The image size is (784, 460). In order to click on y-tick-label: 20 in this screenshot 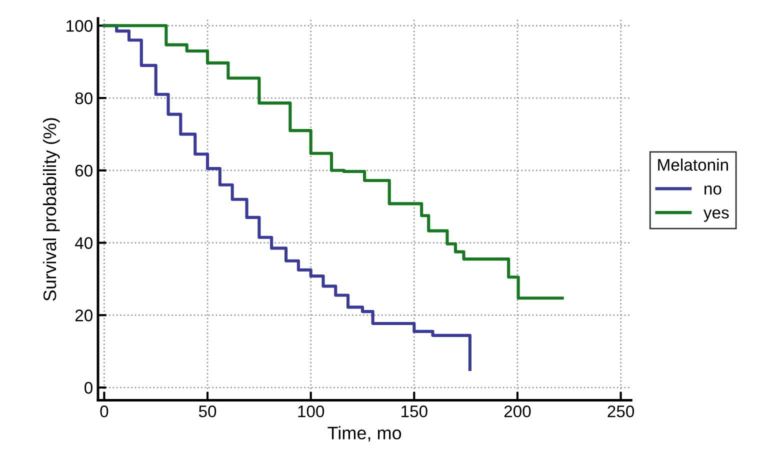, I will do `click(83, 316)`.